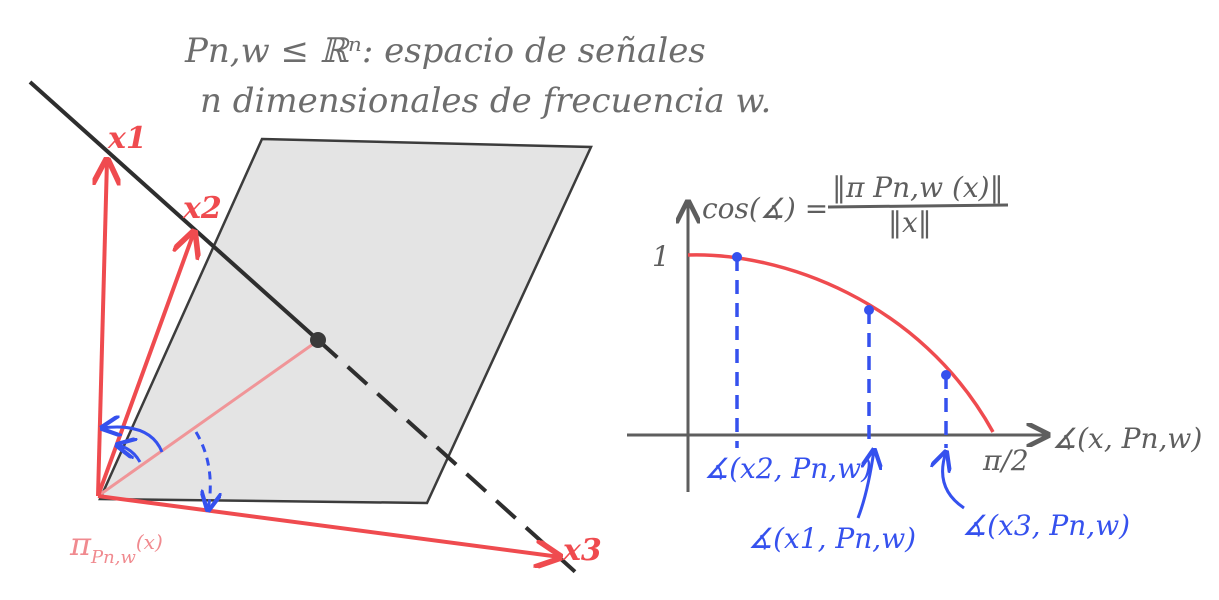 This screenshot has height=600, width=1219. Describe the element at coordinates (1005, 460) in the screenshot. I see `x-tick-pi-half: π/2` at that location.